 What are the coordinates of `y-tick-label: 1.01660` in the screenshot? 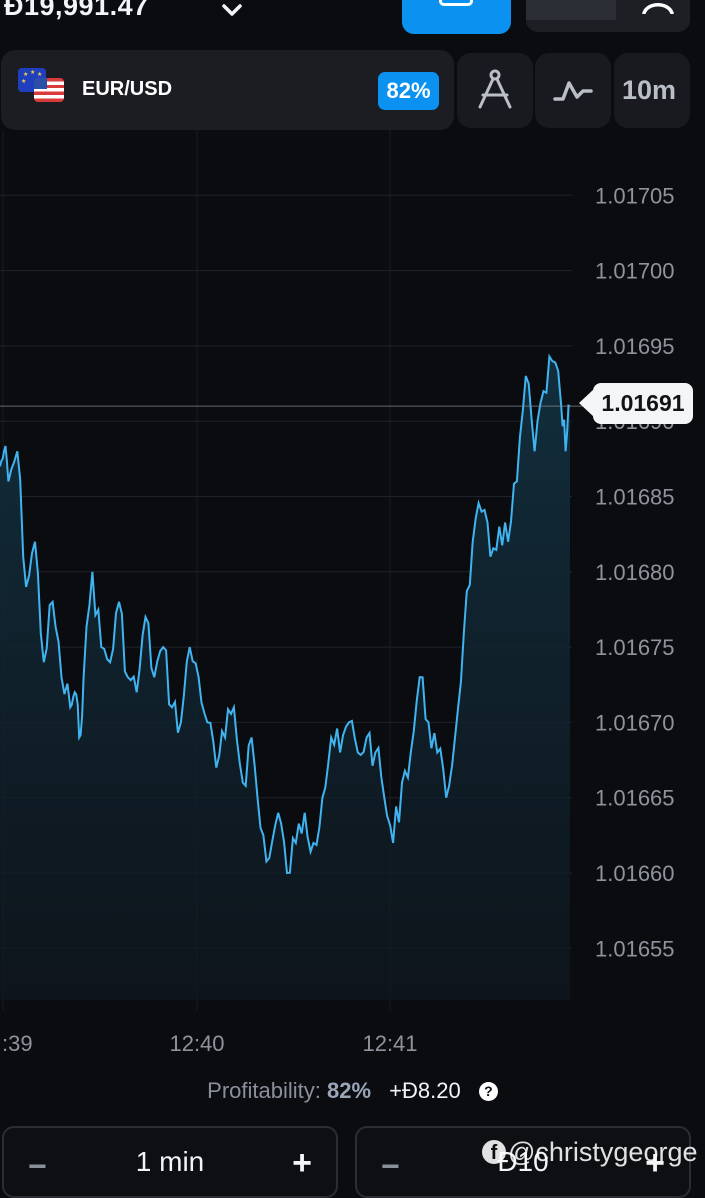 It's located at (635, 873).